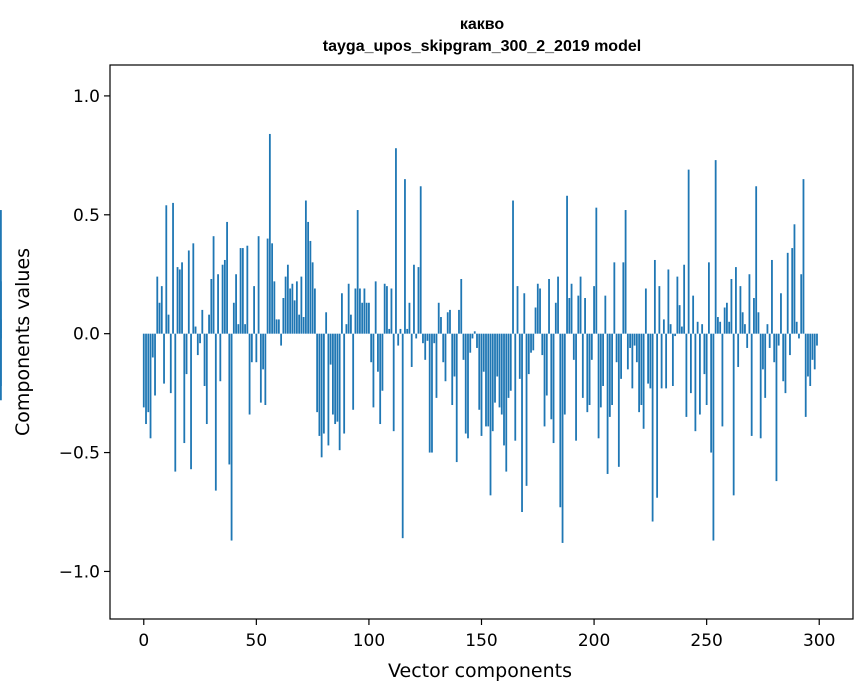  I want to click on x-tick-label: 300, so click(819, 641).